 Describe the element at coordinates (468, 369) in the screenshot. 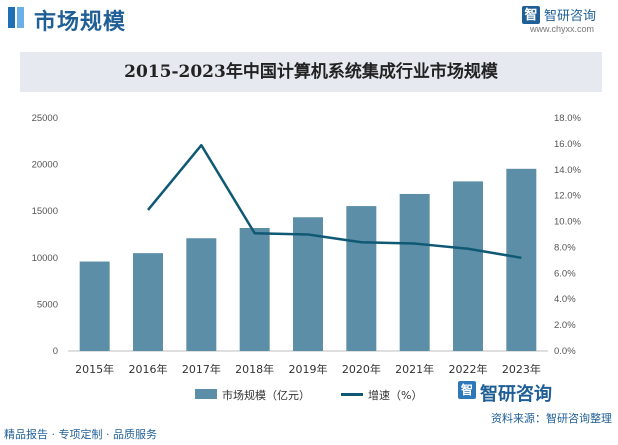

I see `x-tick-label: 2022年` at that location.